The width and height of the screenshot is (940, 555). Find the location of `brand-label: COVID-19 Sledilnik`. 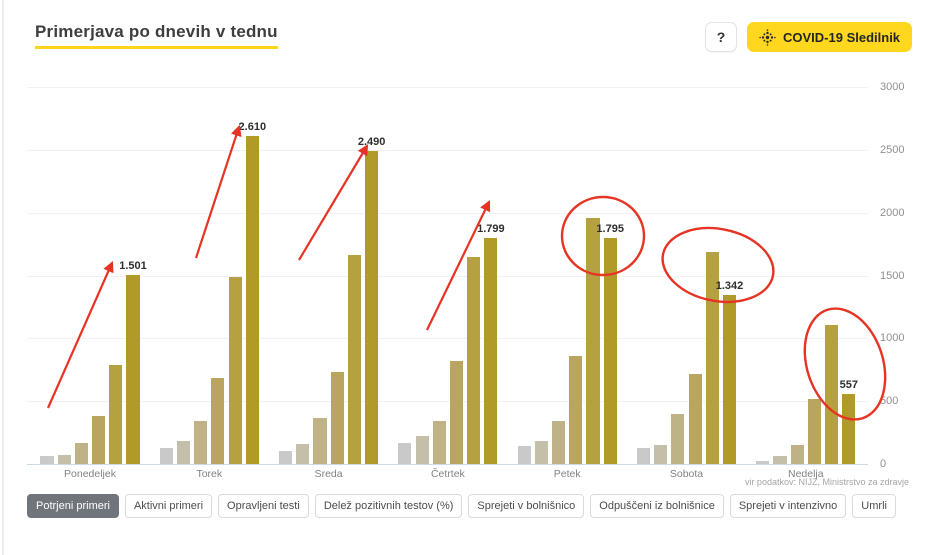

brand-label: COVID-19 Sledilnik is located at coordinates (842, 37).